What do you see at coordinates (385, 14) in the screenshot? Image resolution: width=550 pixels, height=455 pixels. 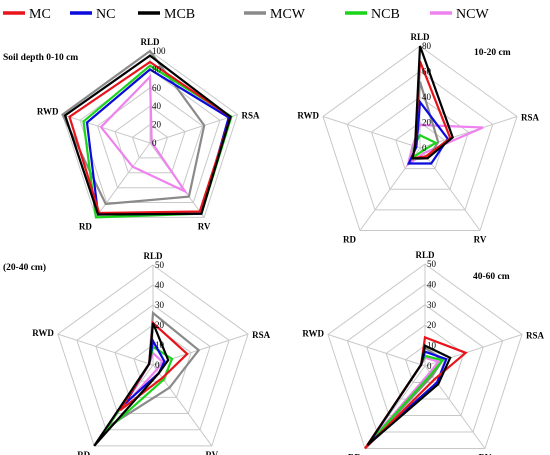 I see `legend-label: NCB` at bounding box center [385, 14].